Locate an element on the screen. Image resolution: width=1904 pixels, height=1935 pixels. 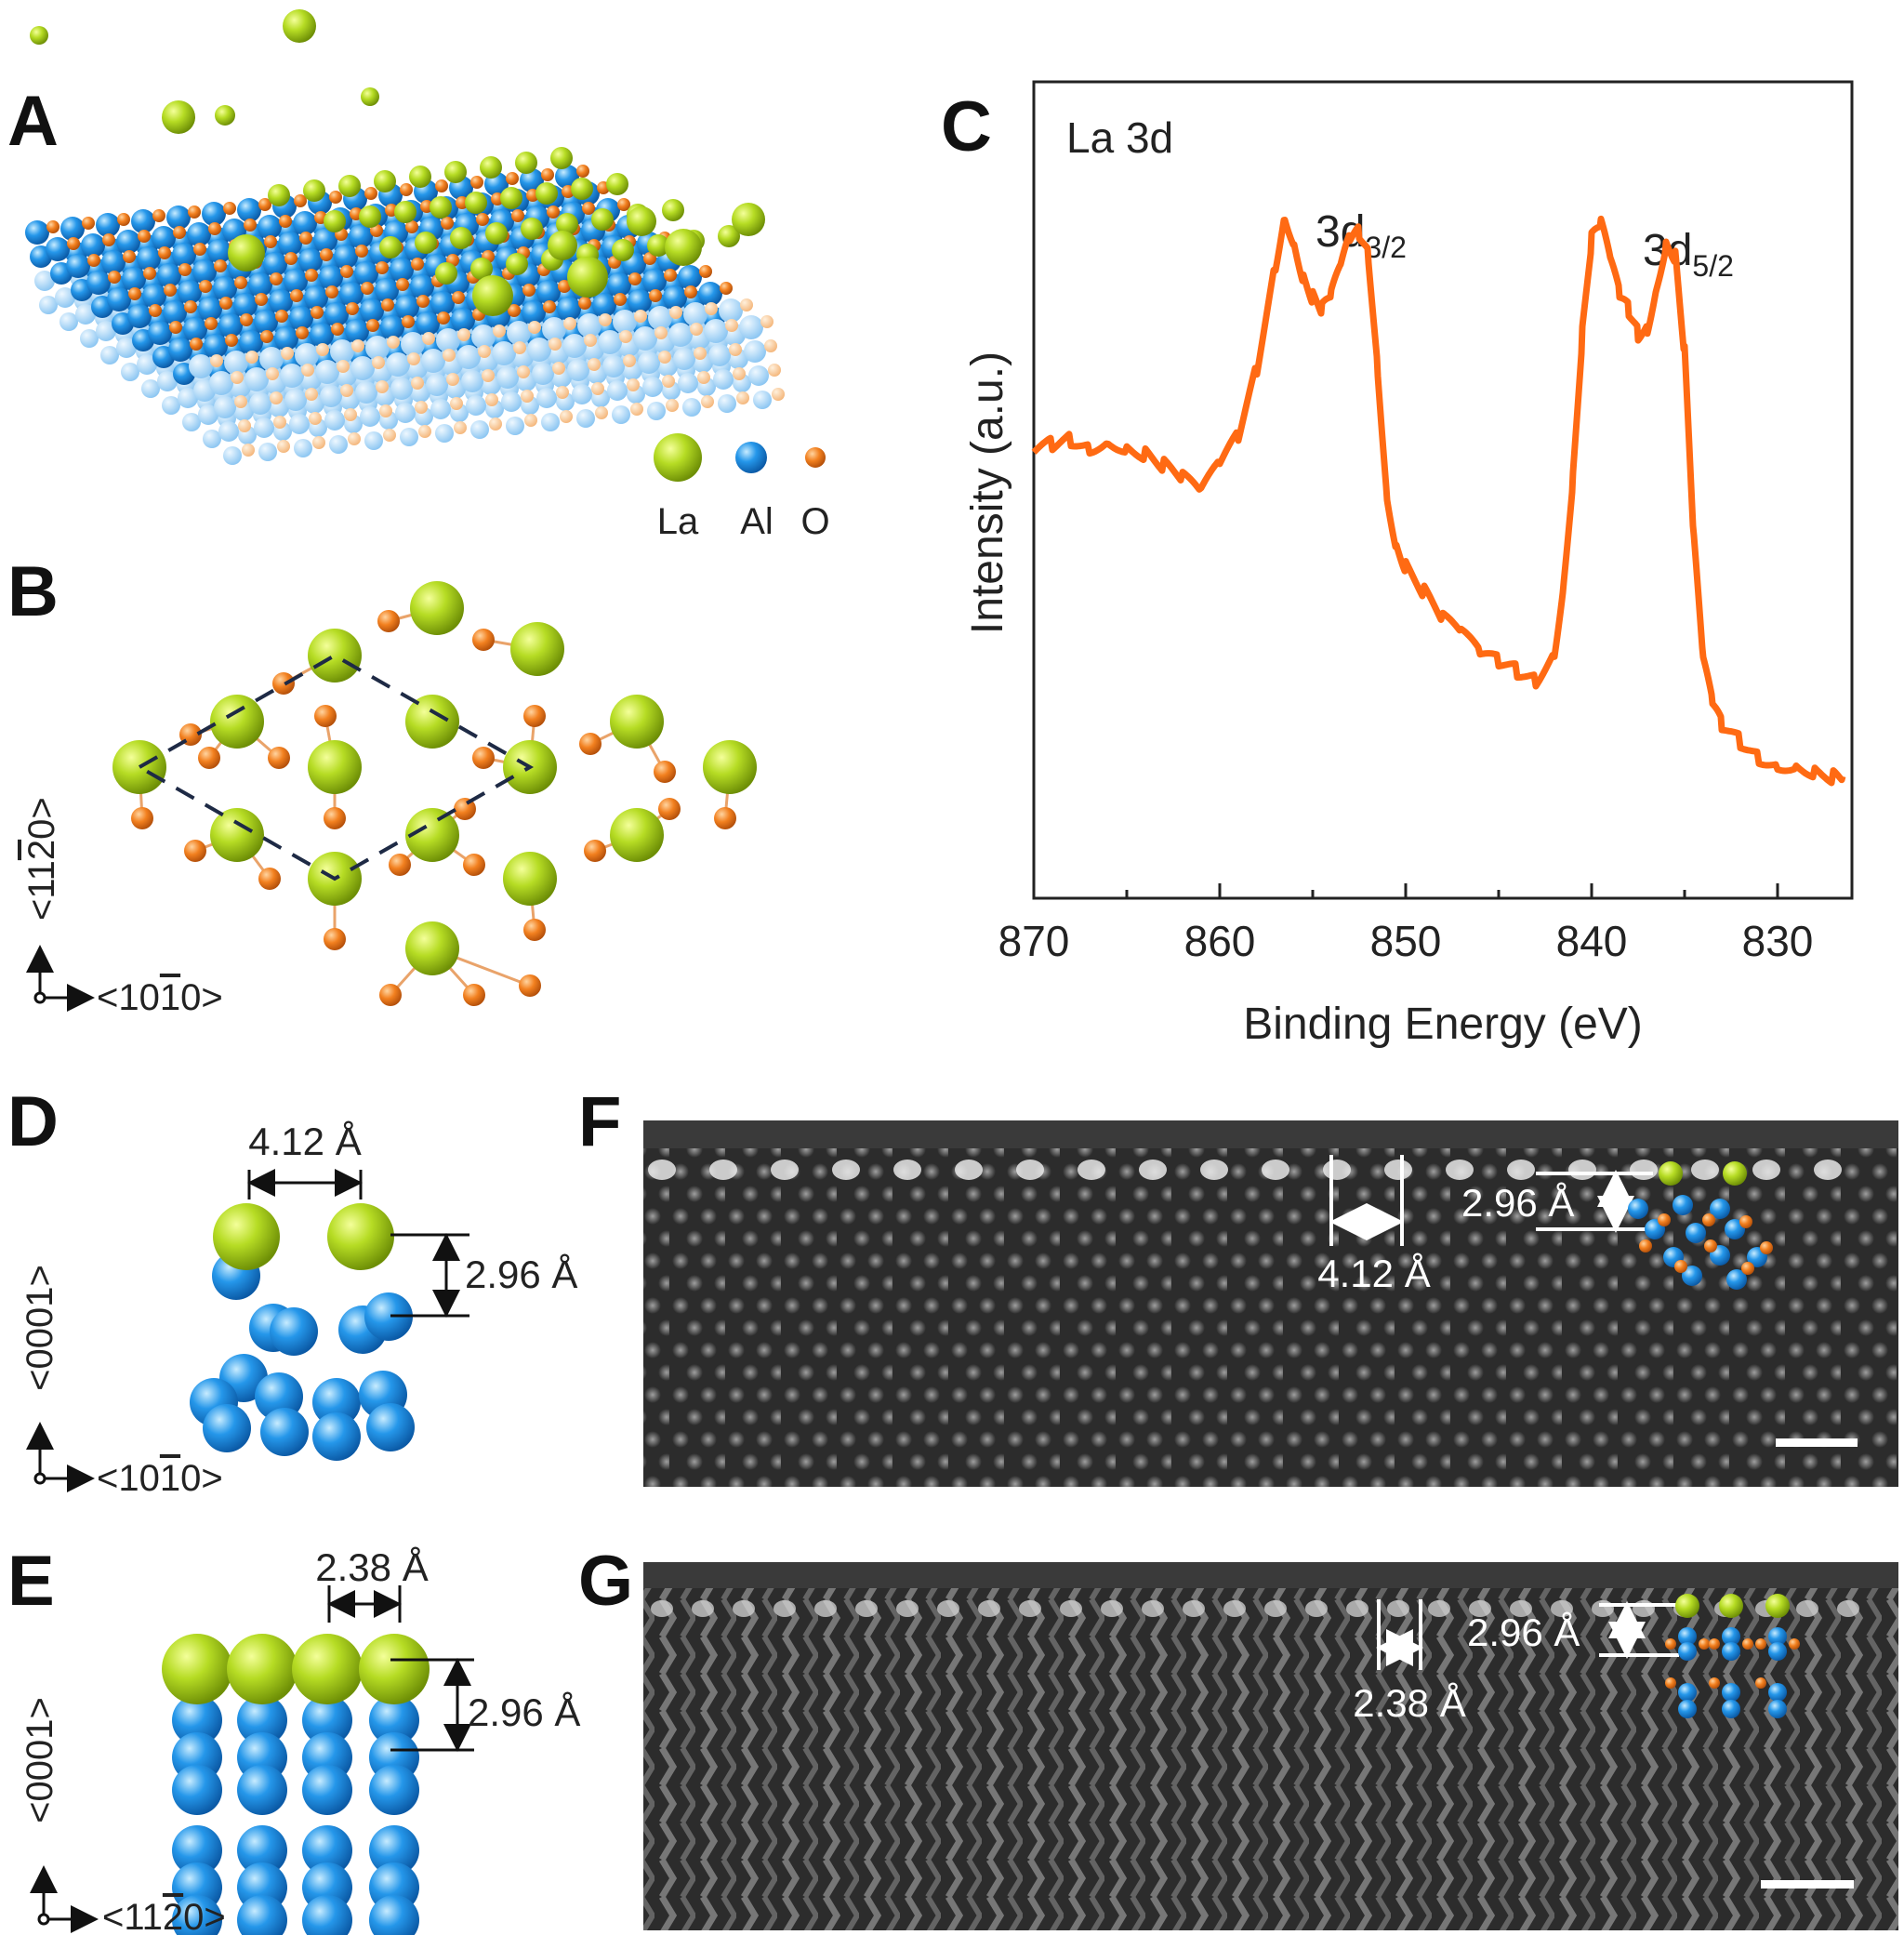
panel-e: E 2.38 Å 2.96 Å <1120> <0001> is located at coordinates (293, 1738).